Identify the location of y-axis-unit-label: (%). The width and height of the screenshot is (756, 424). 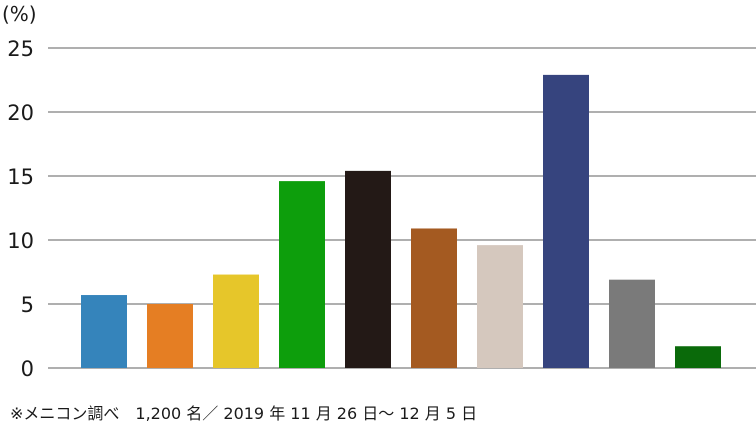
(19, 14).